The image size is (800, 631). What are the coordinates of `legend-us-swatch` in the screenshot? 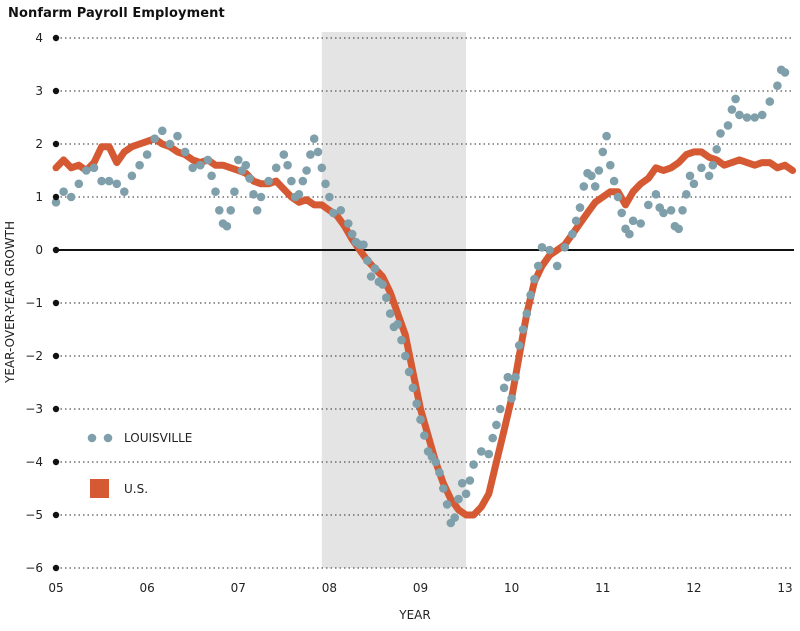 It's located at (99, 488).